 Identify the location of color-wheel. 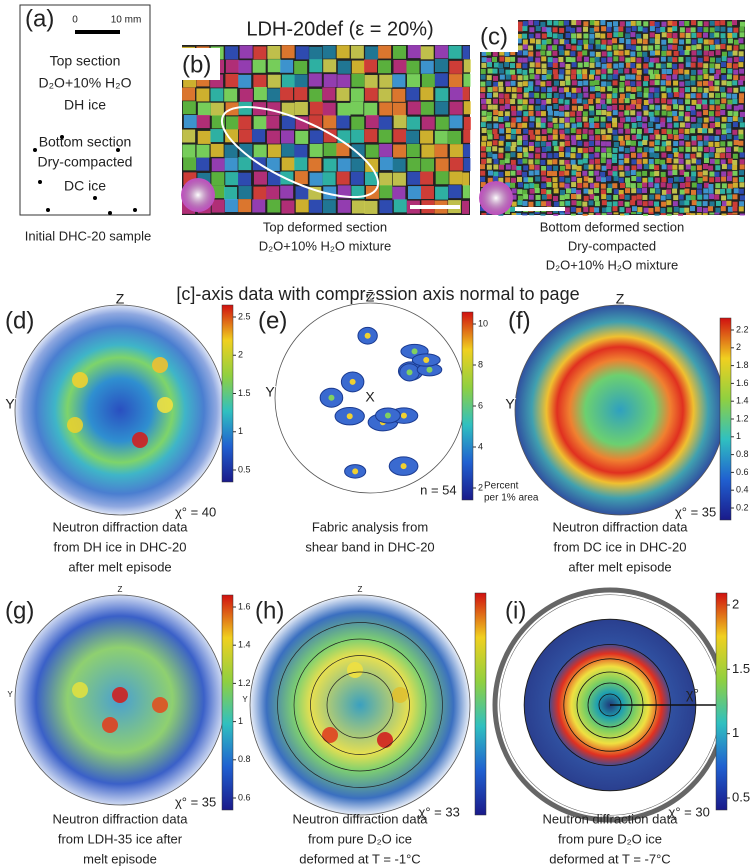
(496, 198).